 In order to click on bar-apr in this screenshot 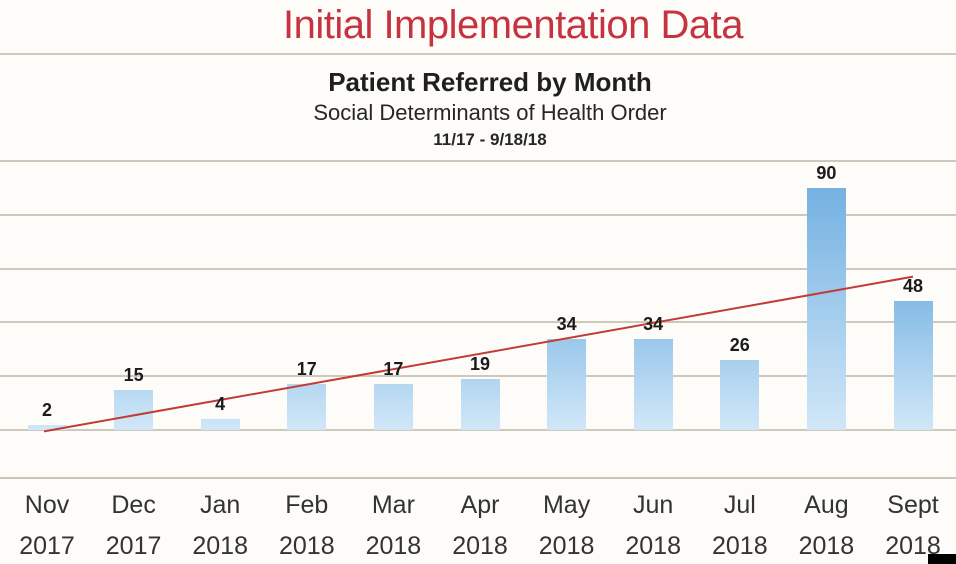, I will do `click(480, 404)`.